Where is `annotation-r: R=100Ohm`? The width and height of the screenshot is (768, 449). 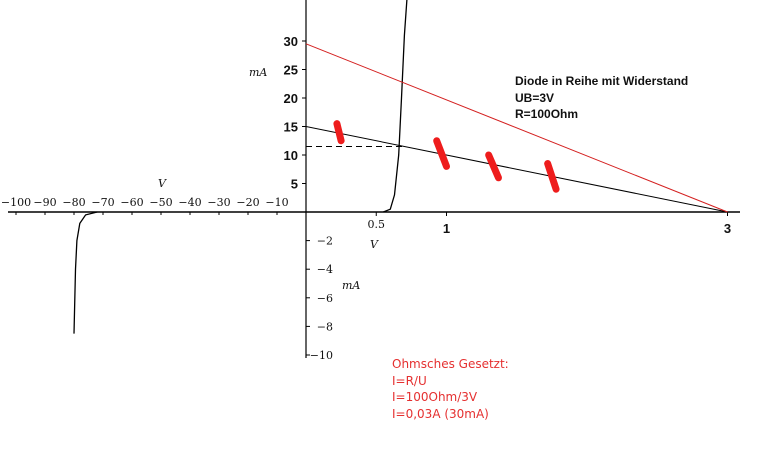
annotation-r: R=100Ohm is located at coordinates (546, 114).